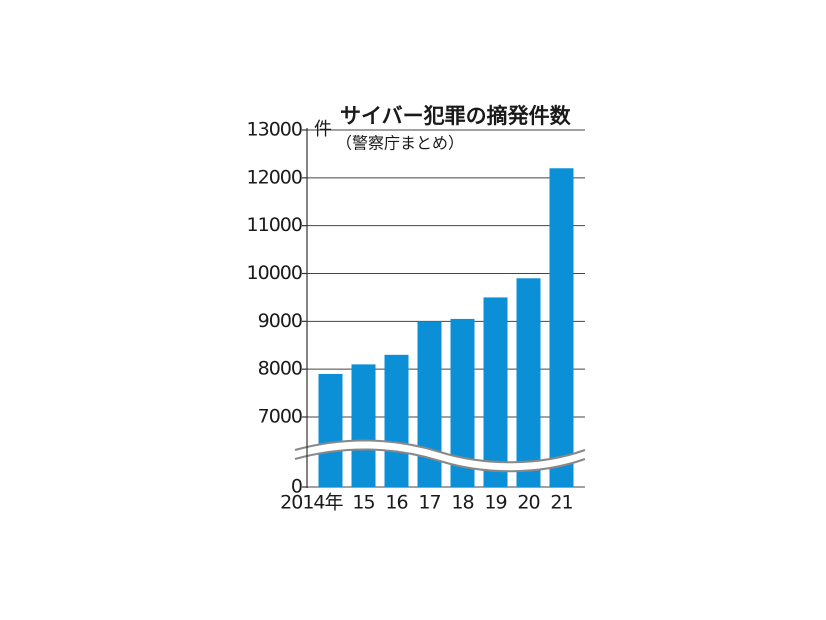  Describe the element at coordinates (396, 503) in the screenshot. I see `x-tick-label: 16` at that location.